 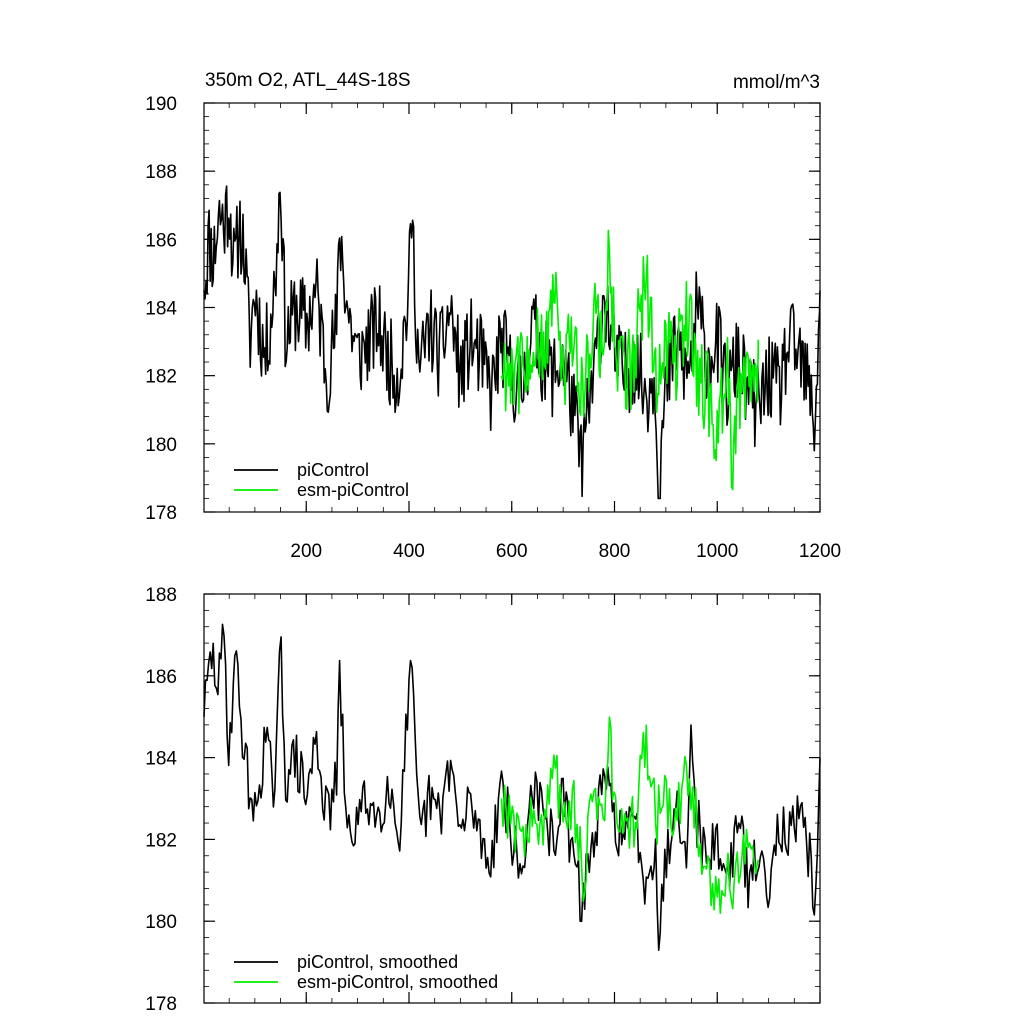 I want to click on x-tick-label: 200, so click(x=306, y=551).